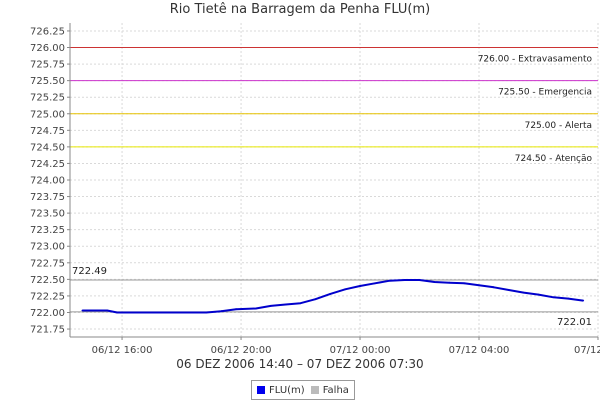 The image size is (600, 400). What do you see at coordinates (535, 60) in the screenshot?
I see `threshold-label: 726.00 - Extravasamento` at bounding box center [535, 60].